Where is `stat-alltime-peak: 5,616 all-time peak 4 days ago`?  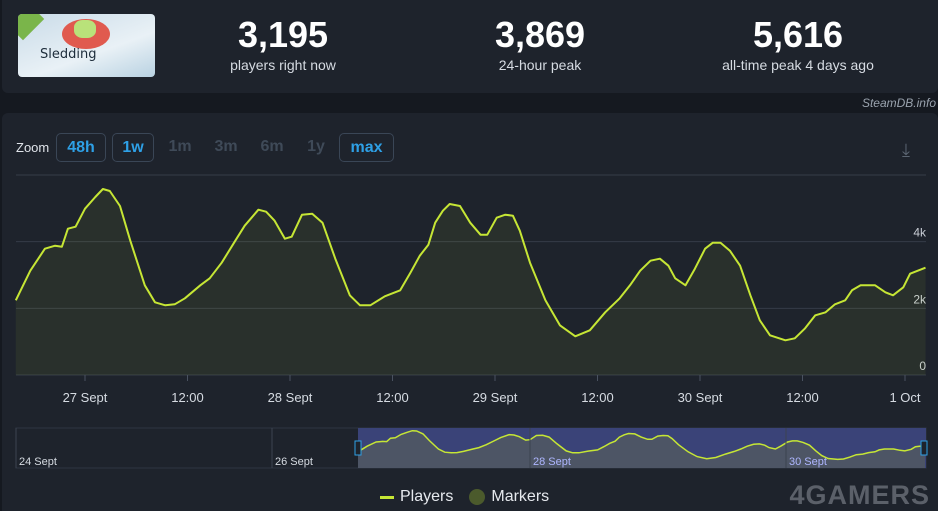 stat-alltime-peak: 5,616 all-time peak 4 days ago is located at coordinates (798, 43).